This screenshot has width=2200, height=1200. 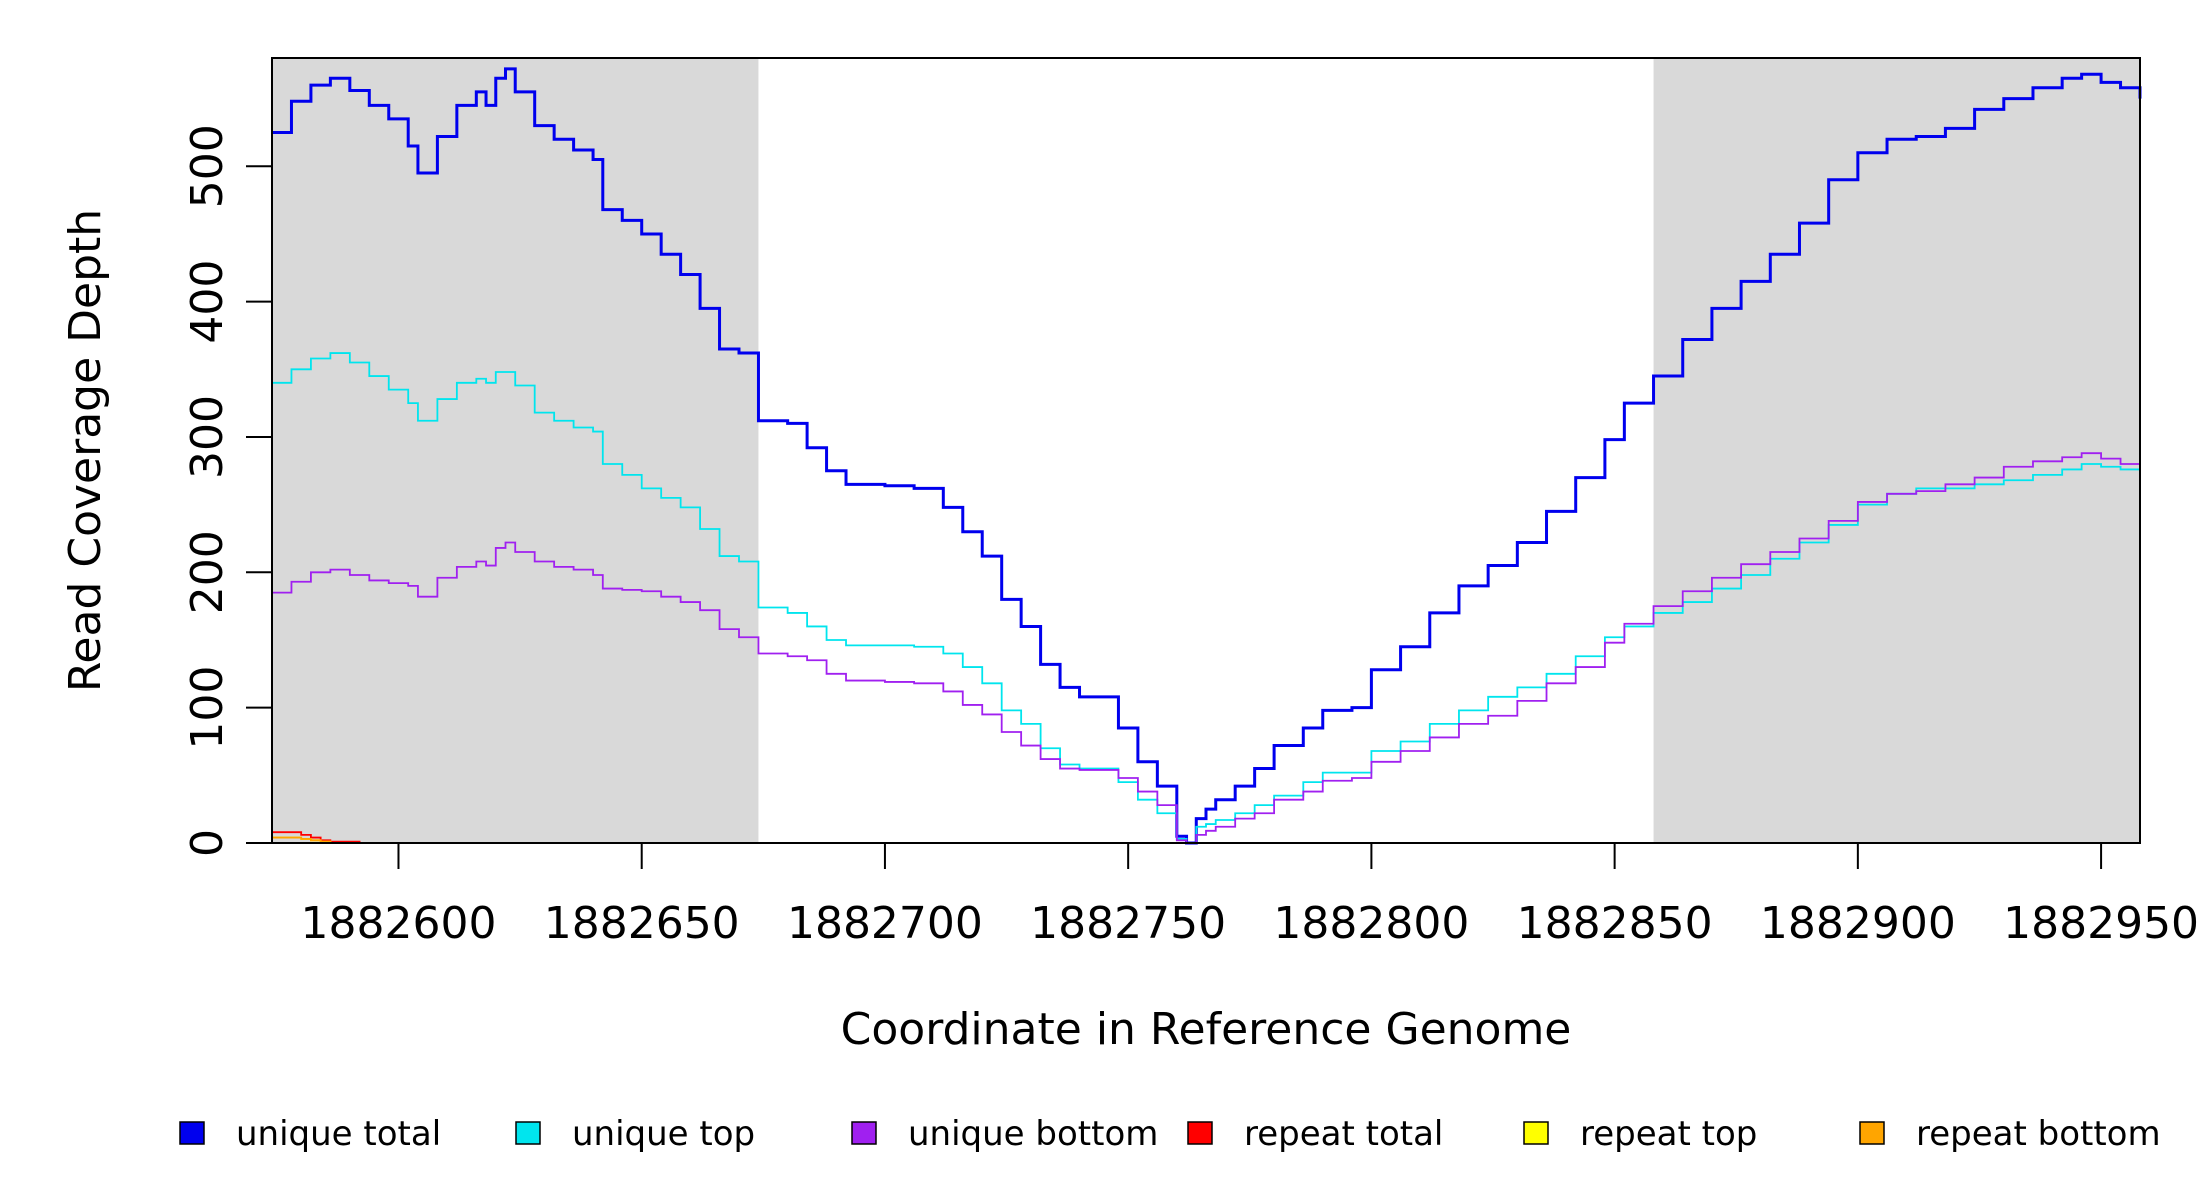 I want to click on legend-swatch-unique-top, so click(x=528, y=1133).